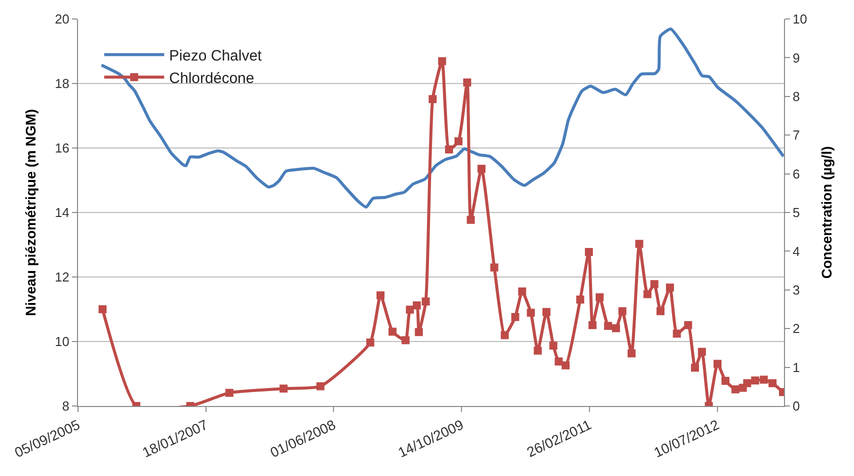 Image resolution: width=854 pixels, height=476 pixels. What do you see at coordinates (826, 212) in the screenshot?
I see `y2-axis-title: Concentration (µg/l)` at bounding box center [826, 212].